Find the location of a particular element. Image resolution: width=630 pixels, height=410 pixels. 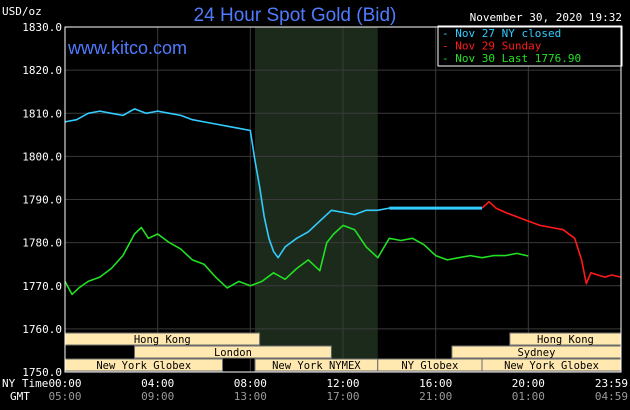

y-tick-label: 1830.0 is located at coordinates (42, 27).